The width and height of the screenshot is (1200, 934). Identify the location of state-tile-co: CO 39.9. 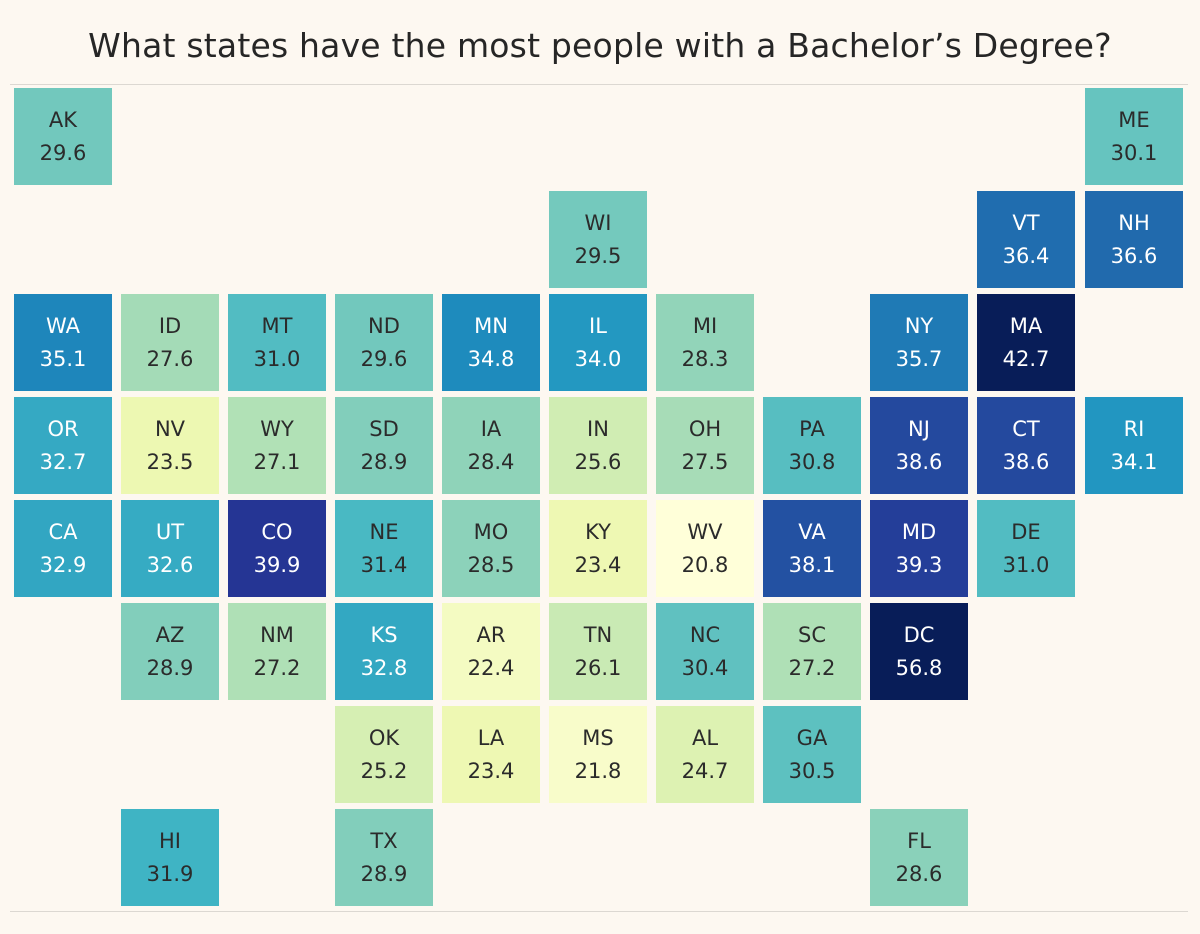
(277, 548).